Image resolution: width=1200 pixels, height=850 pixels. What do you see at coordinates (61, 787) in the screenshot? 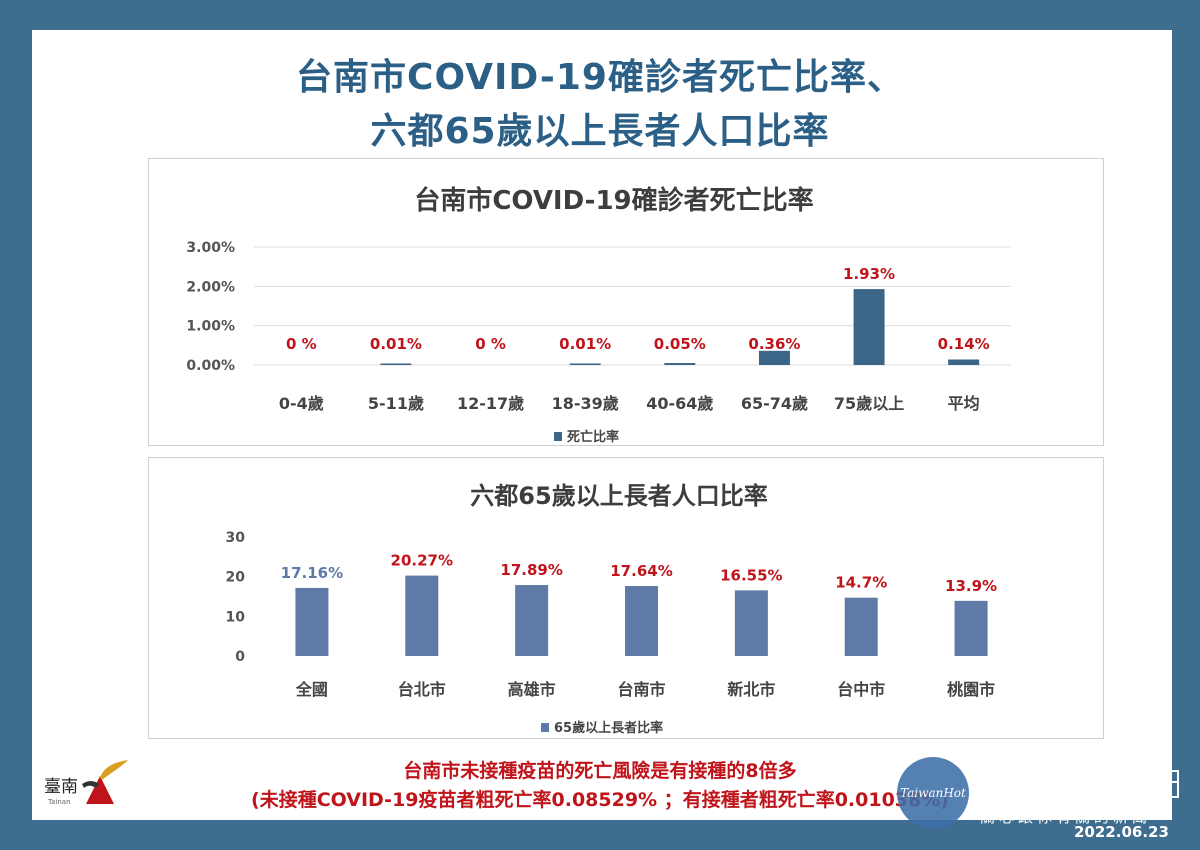
I see `logo-text: 臺南` at bounding box center [61, 787].